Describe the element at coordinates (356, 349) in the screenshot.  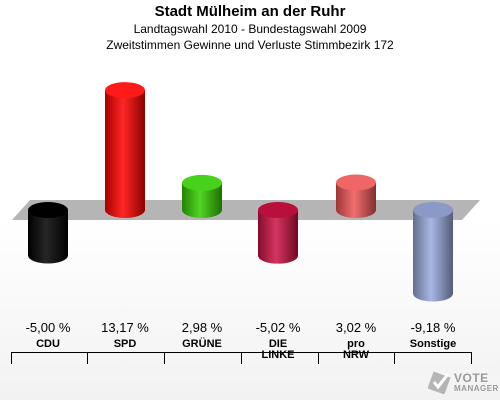
I see `category-label: pro NRW` at that location.